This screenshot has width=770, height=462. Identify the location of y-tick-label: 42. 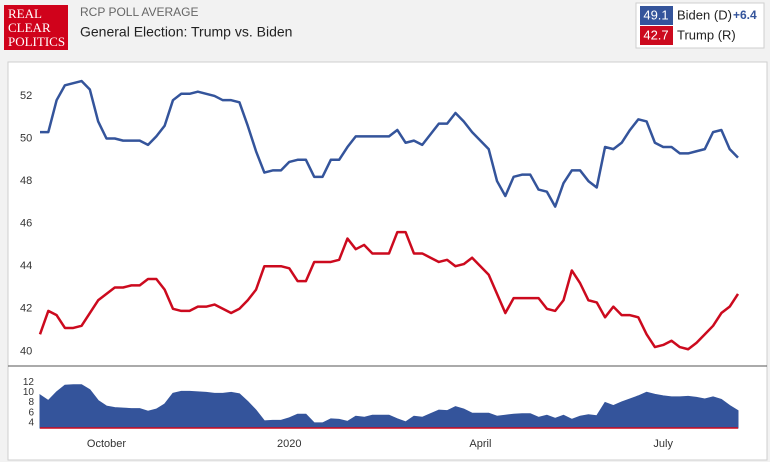
(26, 309).